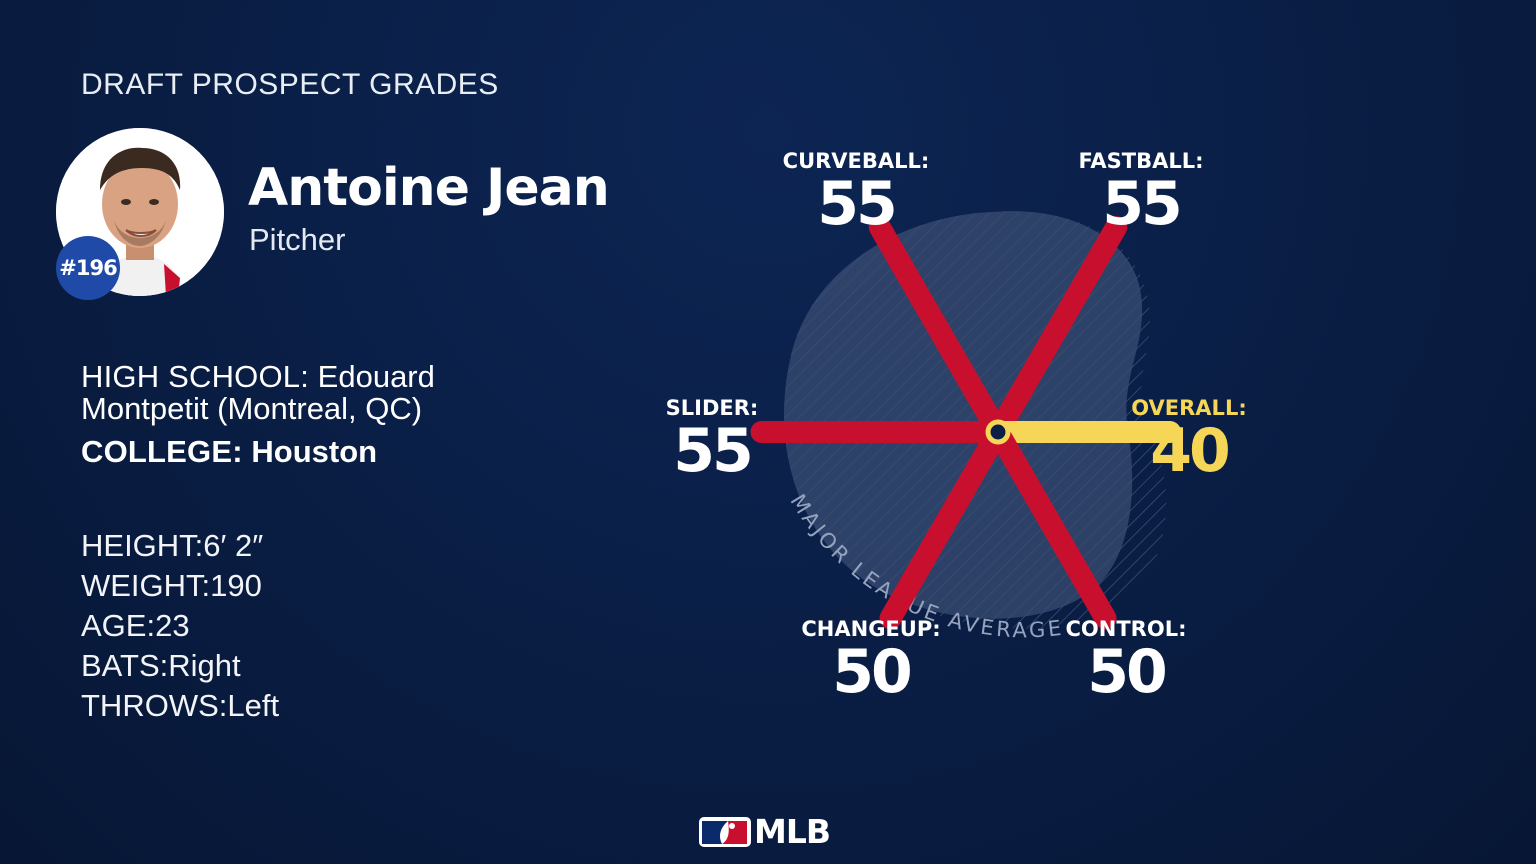 The height and width of the screenshot is (864, 1536). I want to click on mlb-logo-icon, so click(725, 831).